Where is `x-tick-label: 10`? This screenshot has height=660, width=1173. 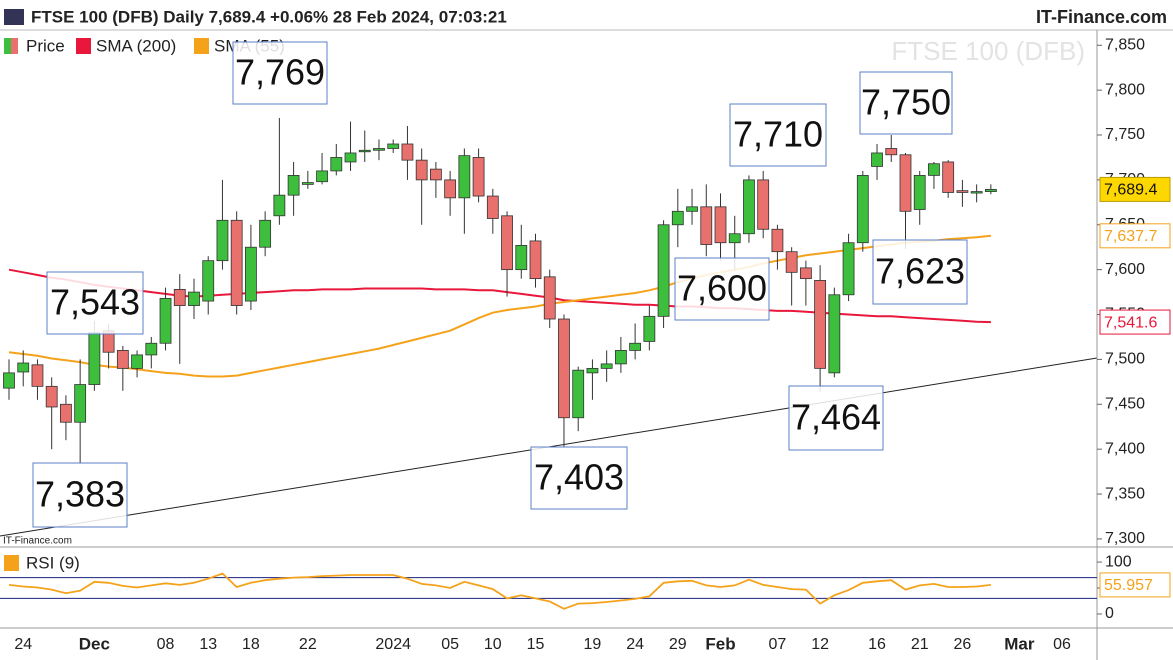 x-tick-label: 10 is located at coordinates (493, 644).